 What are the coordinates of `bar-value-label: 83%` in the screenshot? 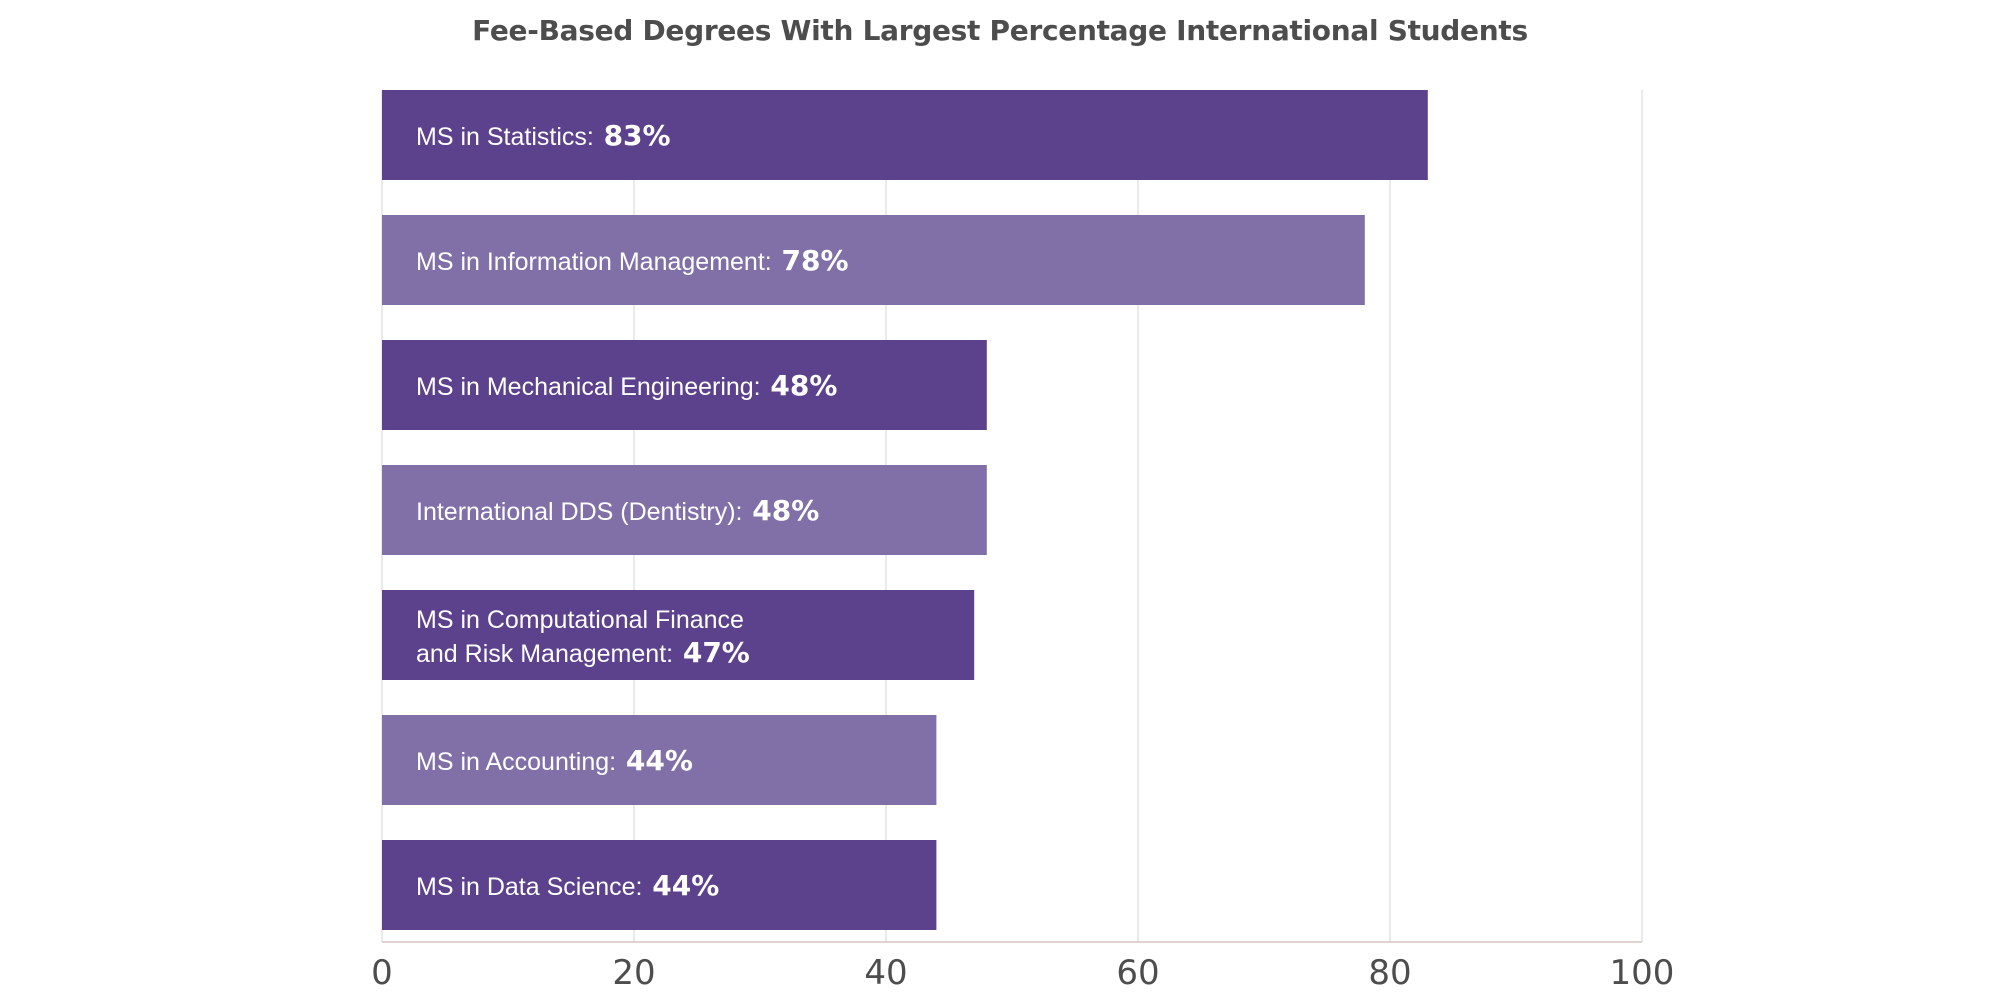 It's located at (632, 135).